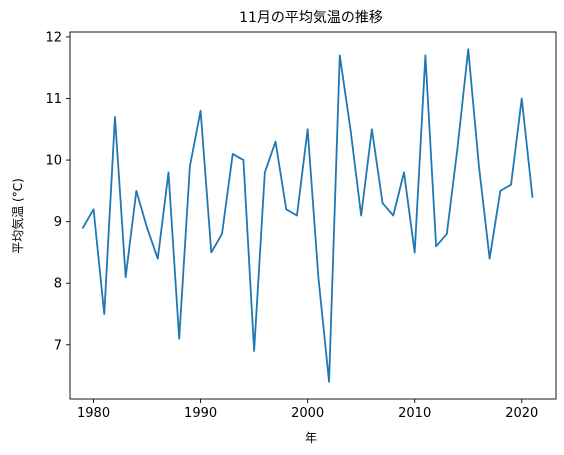 The image size is (564, 455). Describe the element at coordinates (53, 99) in the screenshot. I see `y-tick-label: 11` at that location.